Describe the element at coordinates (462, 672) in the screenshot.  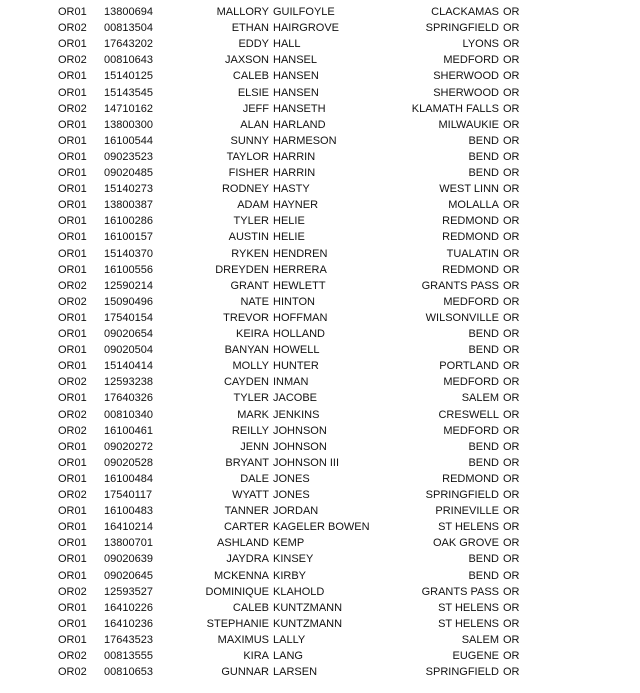
I see `city: SPRINGFIELD` at that location.